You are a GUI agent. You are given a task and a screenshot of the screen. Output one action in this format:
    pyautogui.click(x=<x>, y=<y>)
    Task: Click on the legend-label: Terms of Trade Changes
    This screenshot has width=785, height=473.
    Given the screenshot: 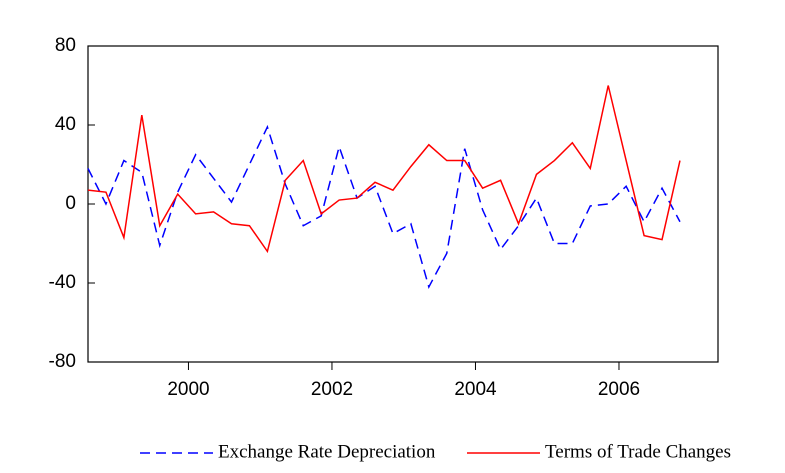 What is the action you would take?
    pyautogui.click(x=638, y=451)
    